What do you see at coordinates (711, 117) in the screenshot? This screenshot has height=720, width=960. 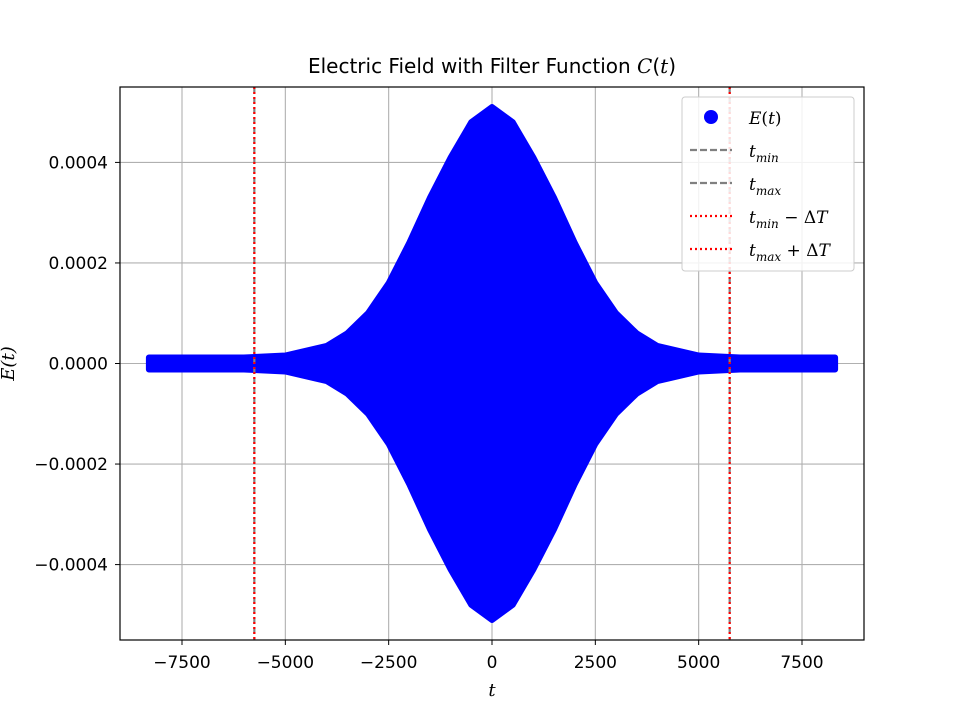 I see `legend-marker-scatter` at bounding box center [711, 117].